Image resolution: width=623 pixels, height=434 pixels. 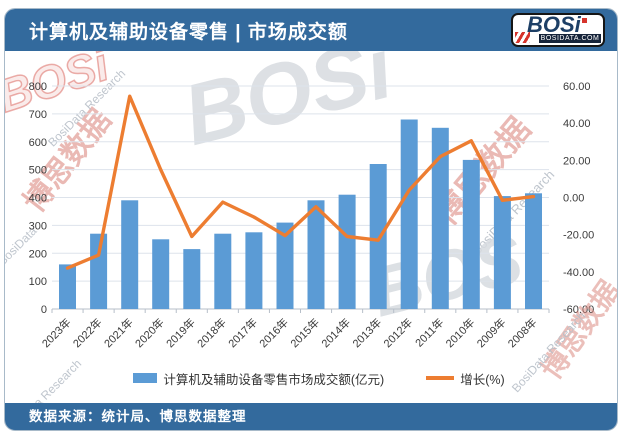 I want to click on bar-2008年, so click(x=533, y=251).